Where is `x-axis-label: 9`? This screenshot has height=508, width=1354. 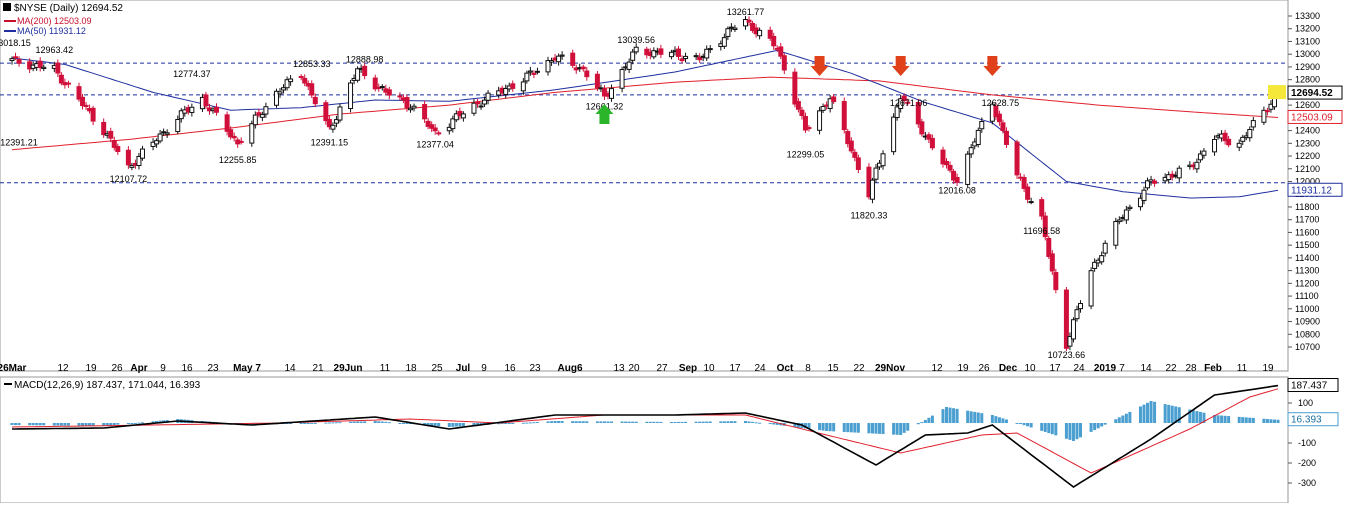
x-axis-label: 9 is located at coordinates (163, 368).